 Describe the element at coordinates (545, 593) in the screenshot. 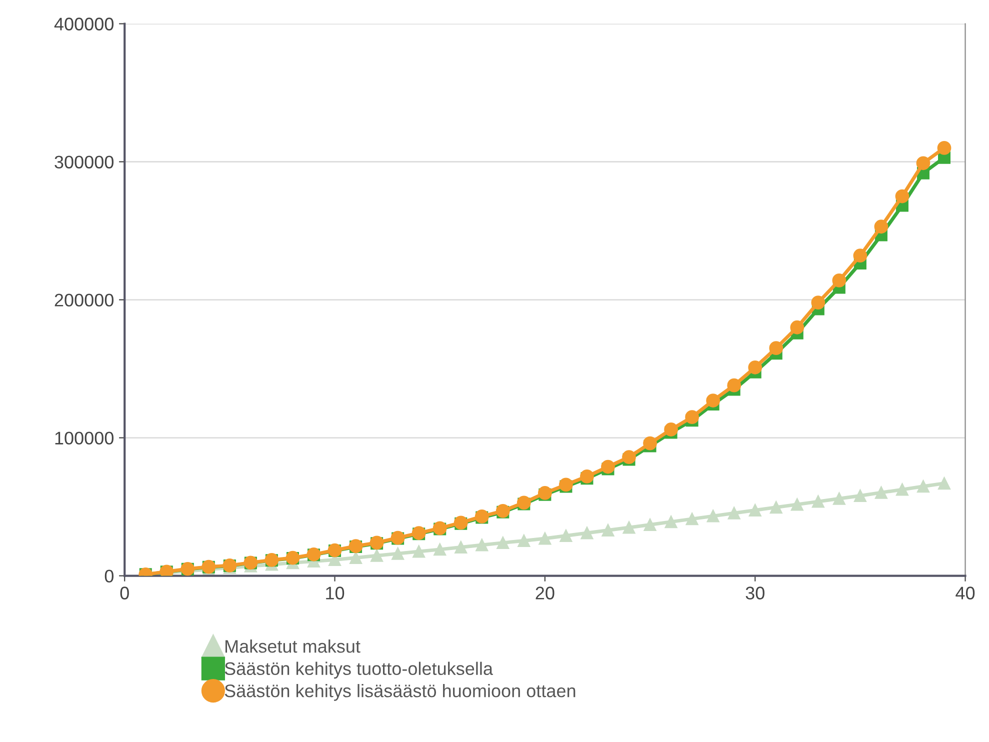

I see `x-tick-label: 20` at that location.